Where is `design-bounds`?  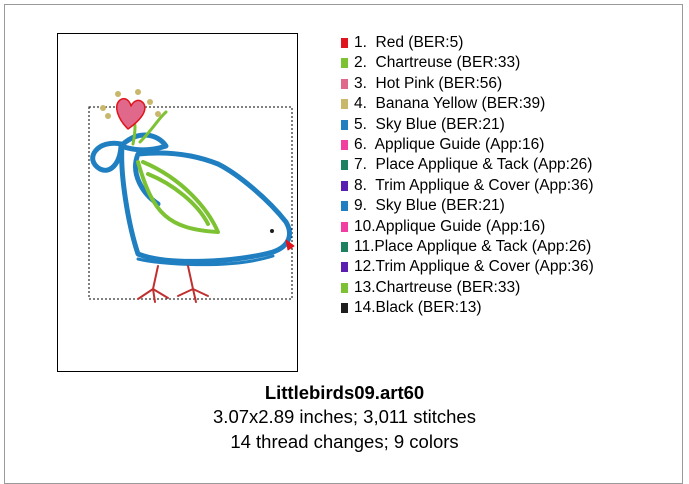
design-bounds is located at coordinates (190, 203).